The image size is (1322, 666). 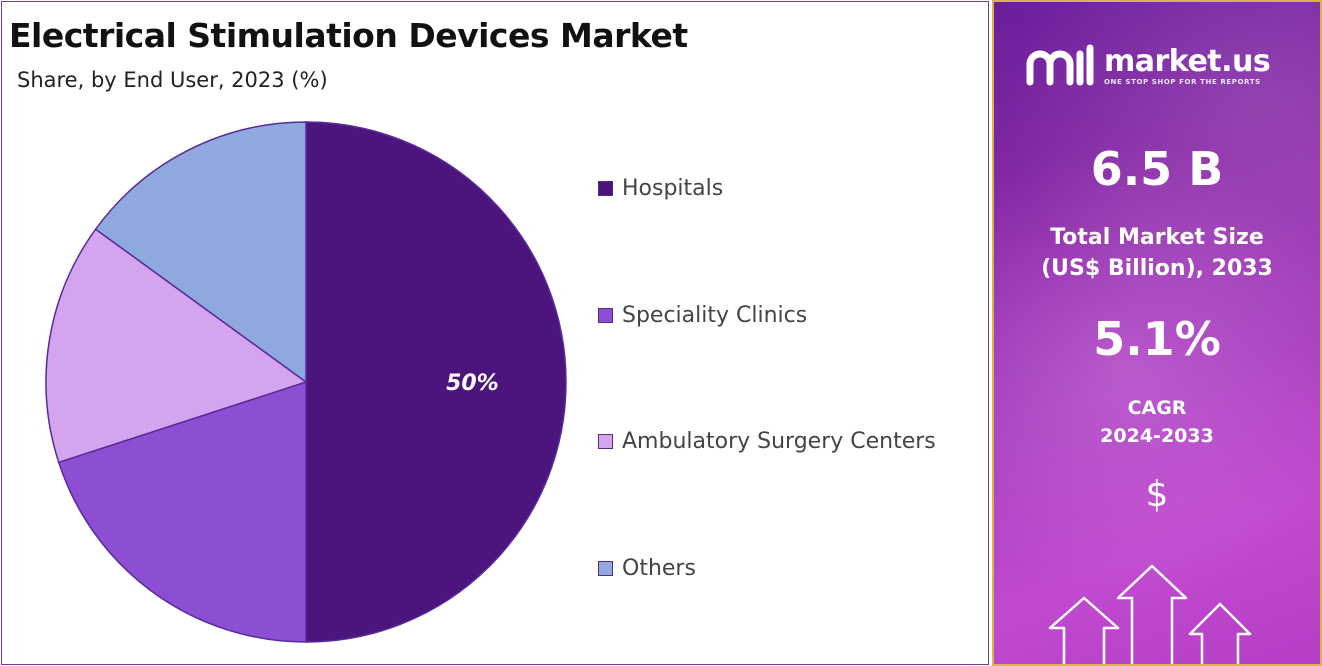 I want to click on chart-subtitle: Share, by End User, 2023 (%), so click(x=172, y=80).